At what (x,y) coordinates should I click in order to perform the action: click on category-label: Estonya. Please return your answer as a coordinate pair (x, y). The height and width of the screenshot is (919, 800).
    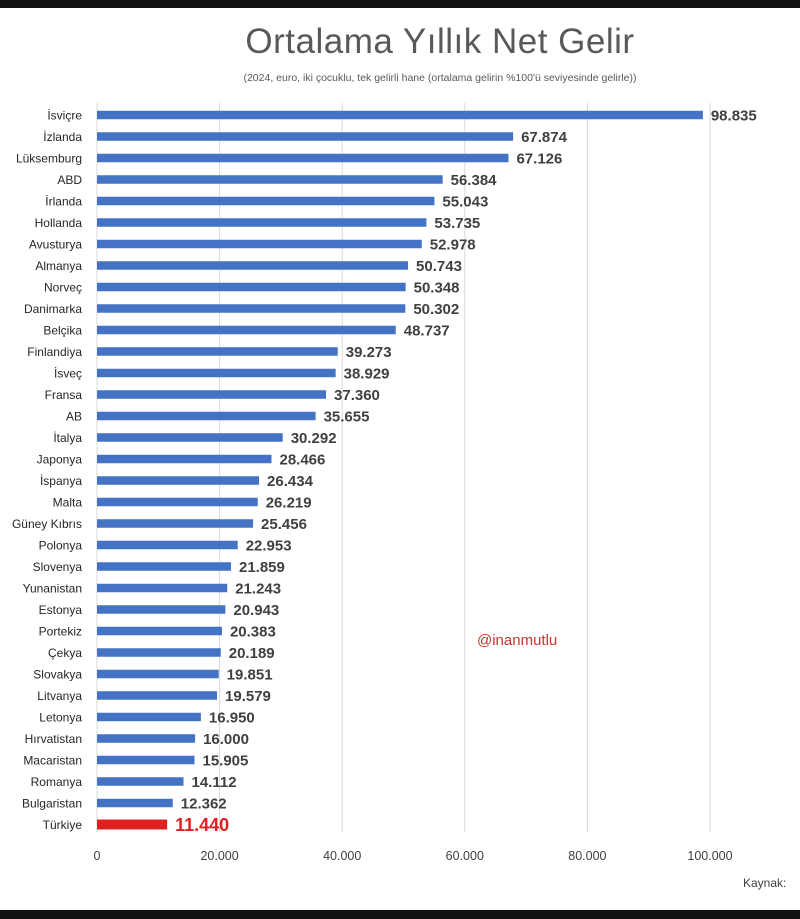
    Looking at the image, I should click on (61, 610).